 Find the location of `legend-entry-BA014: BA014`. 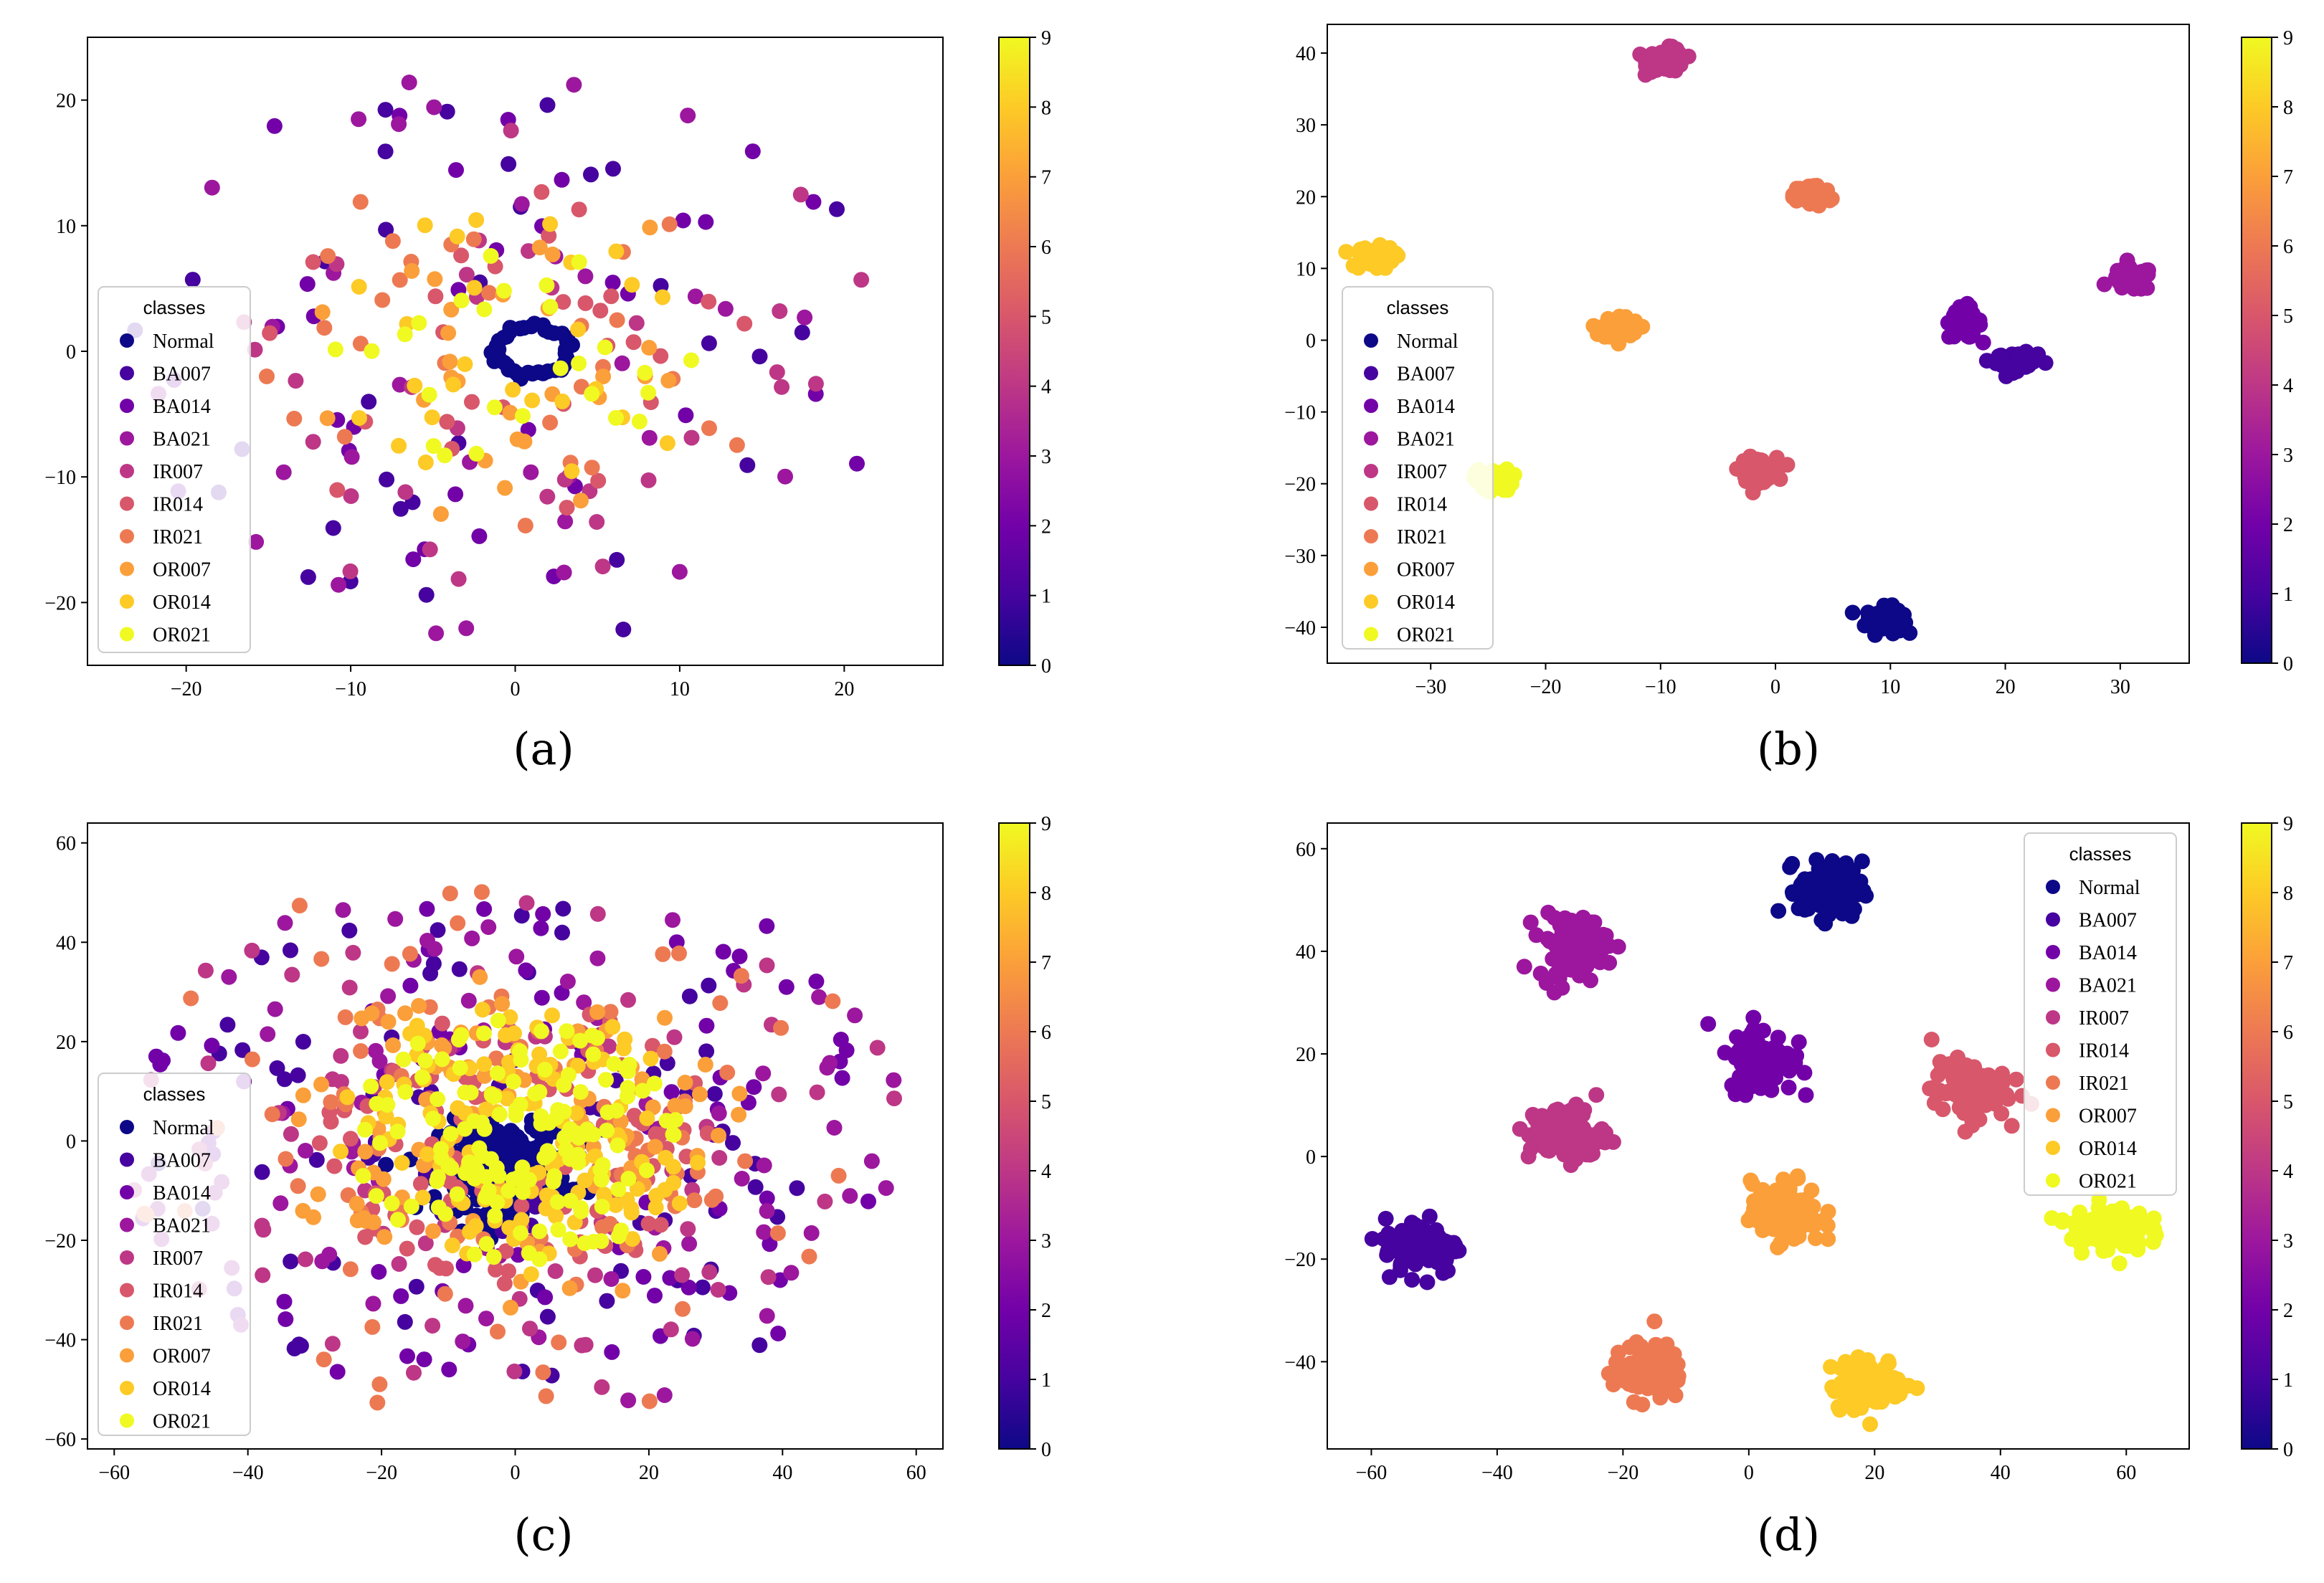

legend-entry-BA014: BA014 is located at coordinates (1426, 407).